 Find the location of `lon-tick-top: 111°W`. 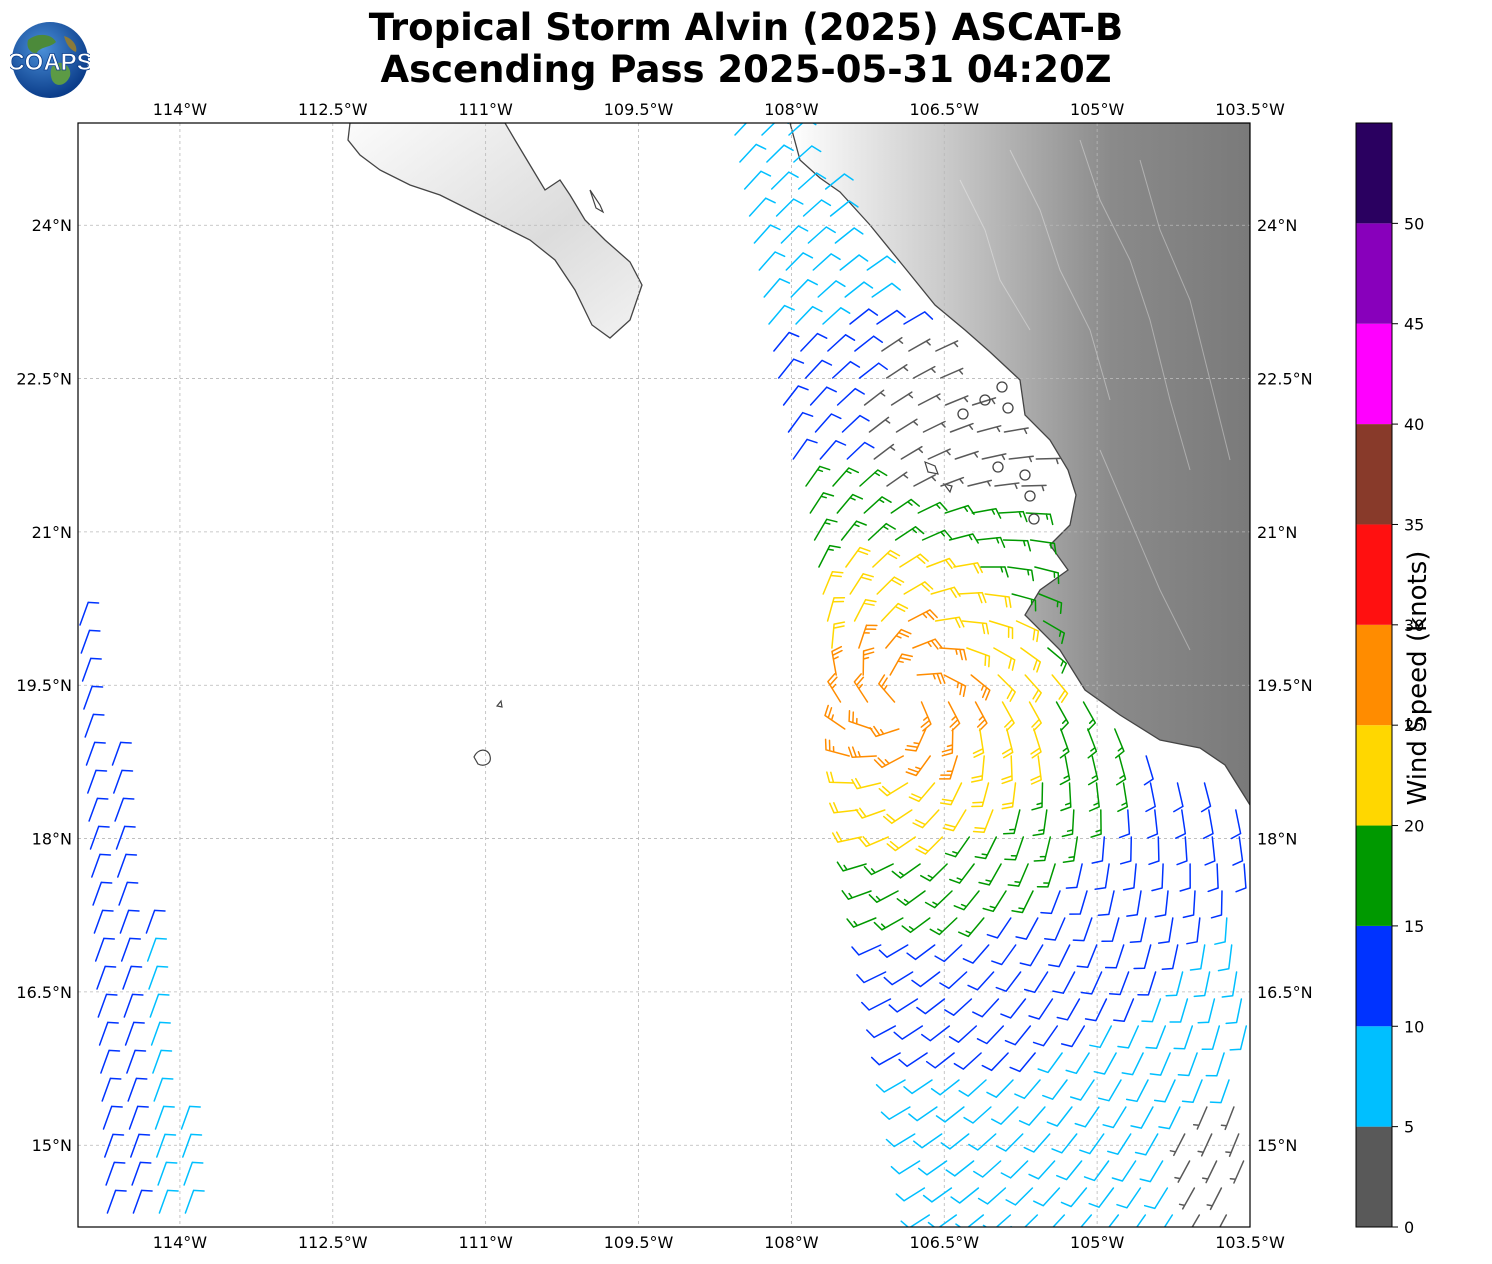

lon-tick-top: 111°W is located at coordinates (485, 109).